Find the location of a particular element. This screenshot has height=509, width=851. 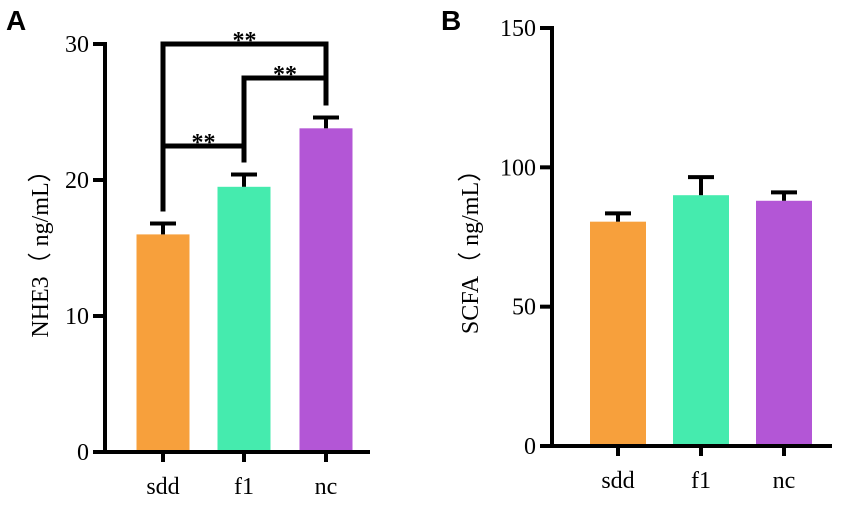

y-tick-label: 50 is located at coordinates (524, 308).